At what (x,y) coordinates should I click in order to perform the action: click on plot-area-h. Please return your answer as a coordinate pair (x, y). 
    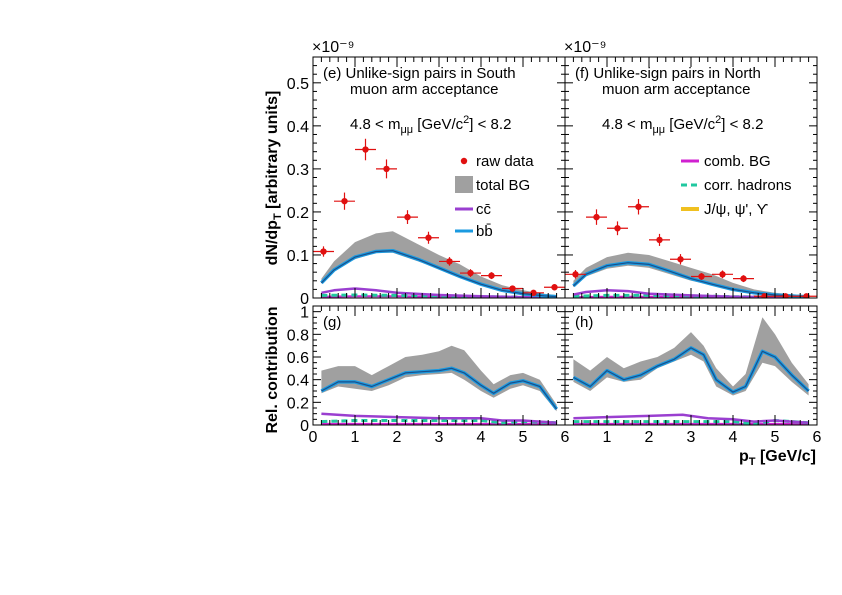
    Looking at the image, I should click on (691, 371).